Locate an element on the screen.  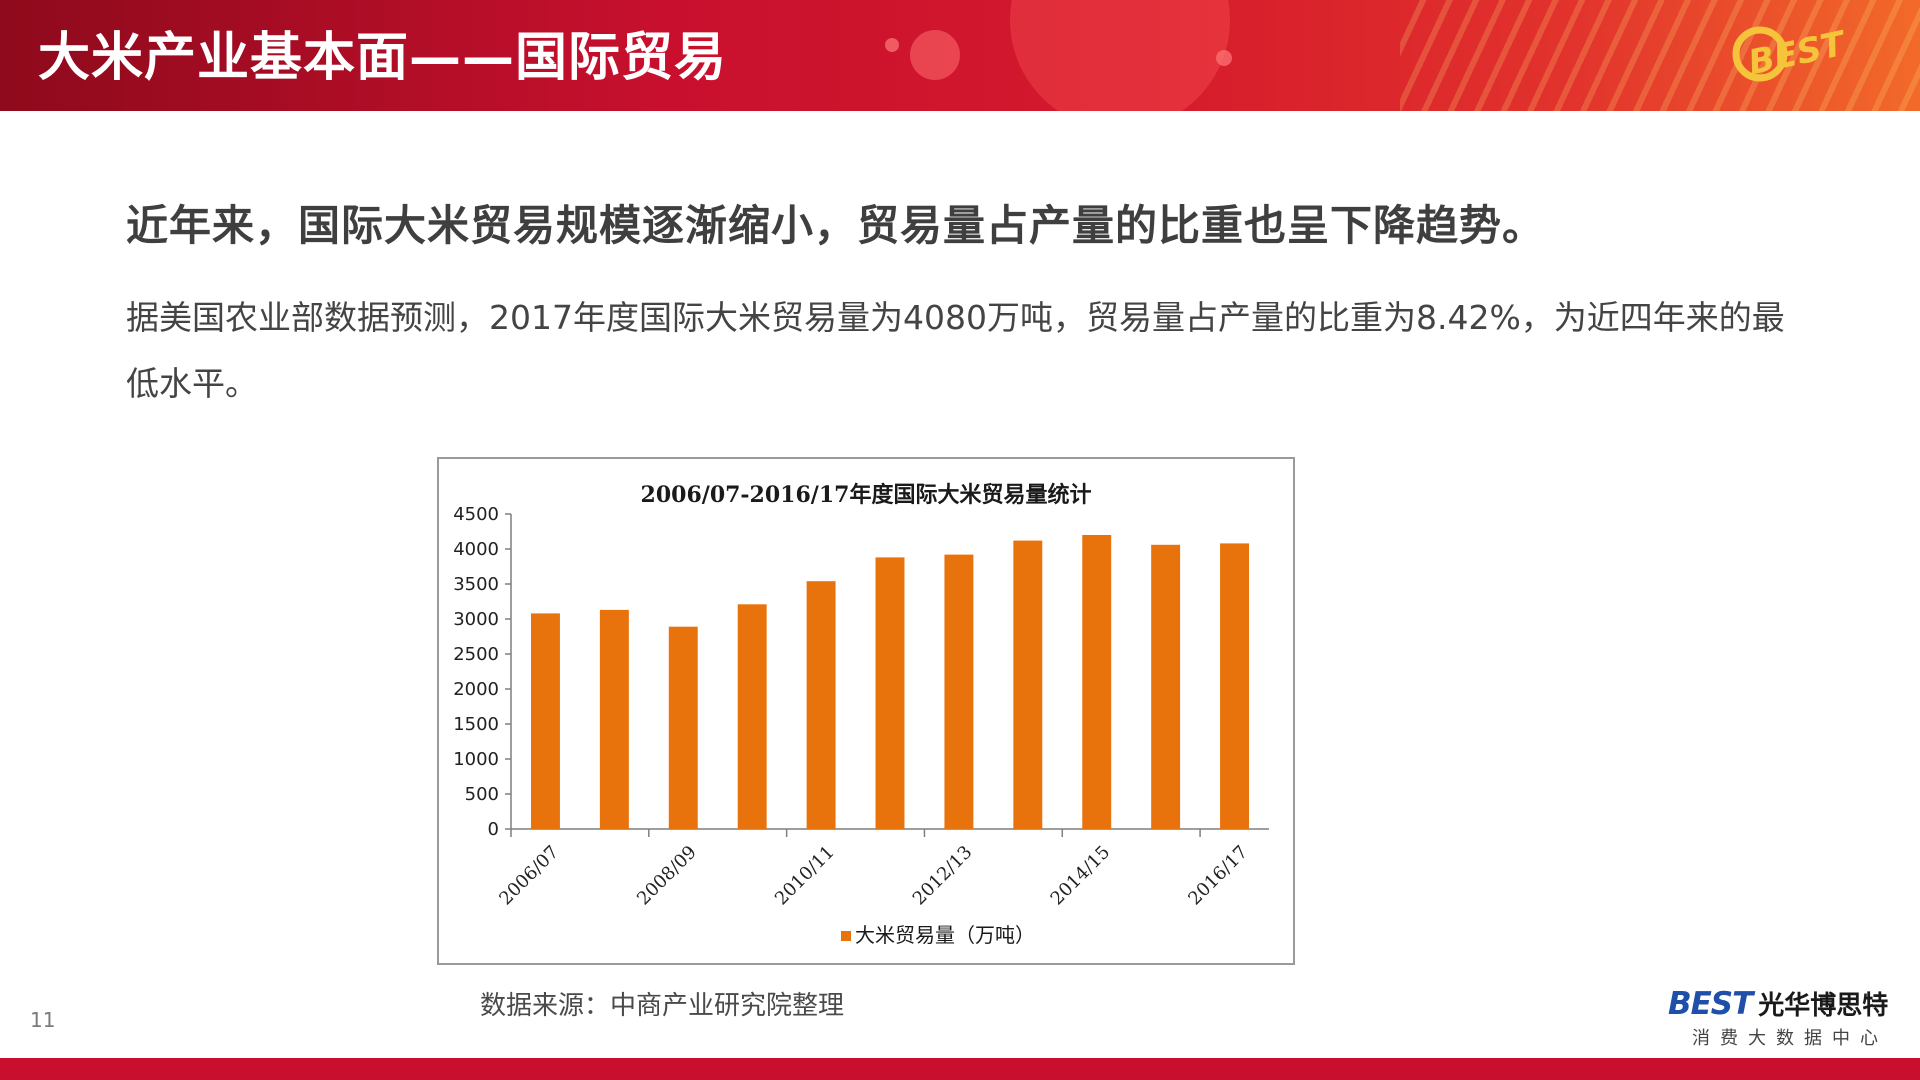
brand-name: 光华博思特 is located at coordinates (1823, 1006).